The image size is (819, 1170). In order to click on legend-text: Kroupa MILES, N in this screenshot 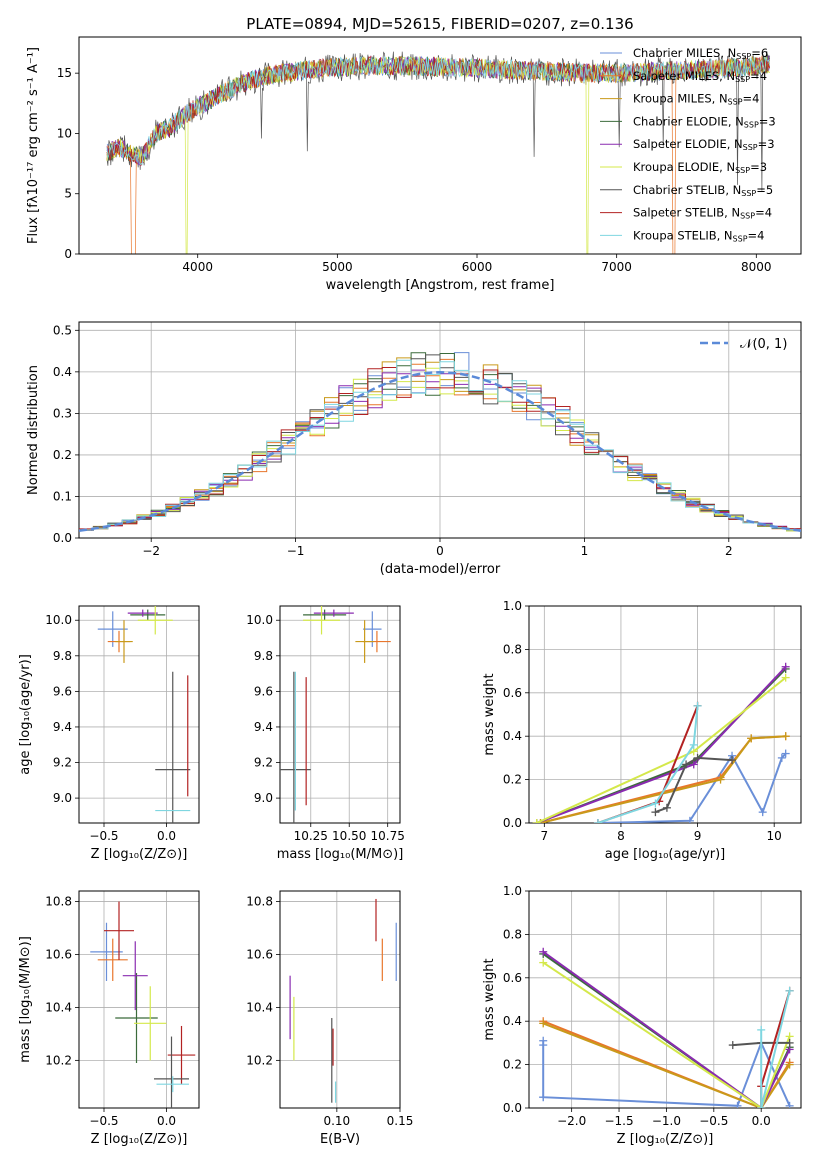, I will do `click(680, 99)`.